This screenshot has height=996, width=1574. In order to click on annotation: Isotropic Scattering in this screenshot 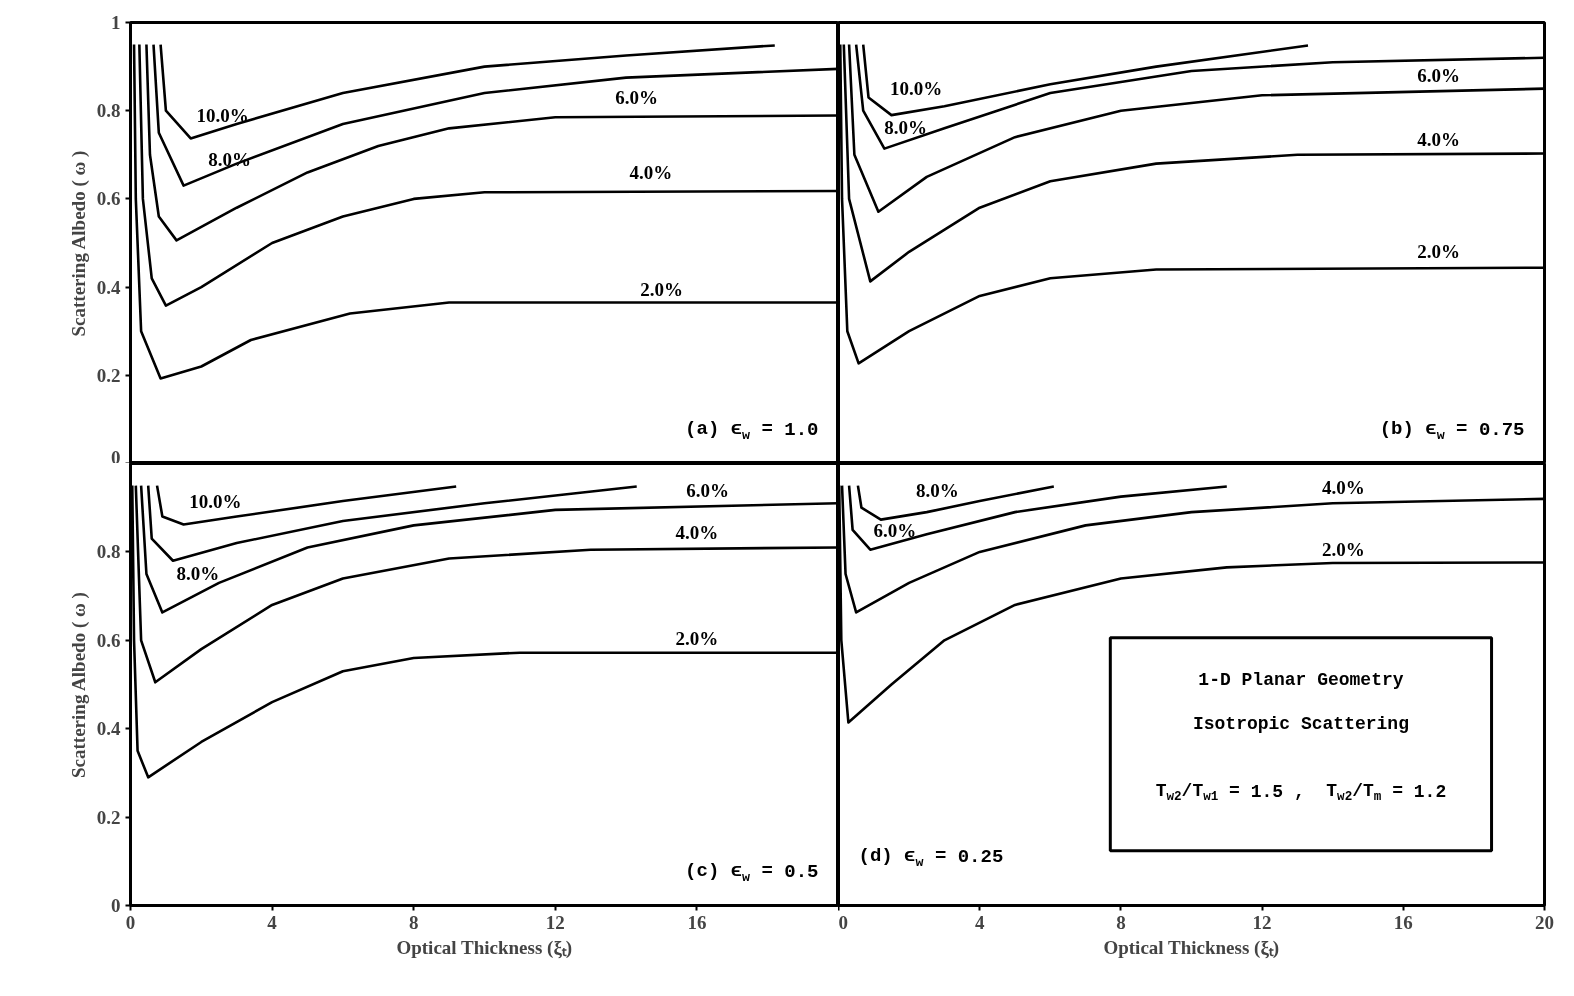, I will do `click(1300, 724)`.